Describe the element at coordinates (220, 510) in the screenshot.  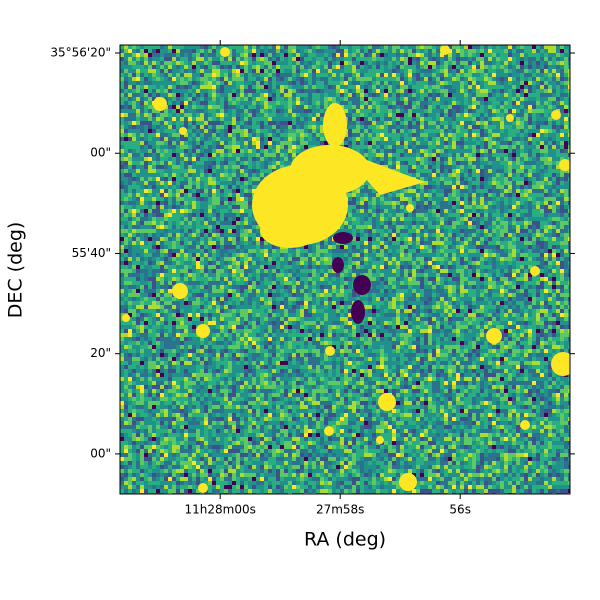
I see `x-tick-label: 11h28m00s` at that location.